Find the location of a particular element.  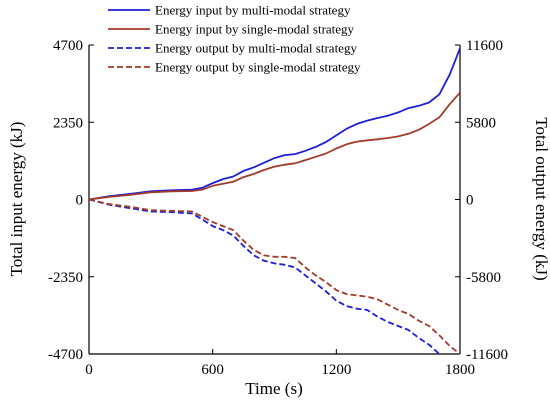

right-tick-label: -5800 is located at coordinates (483, 278).